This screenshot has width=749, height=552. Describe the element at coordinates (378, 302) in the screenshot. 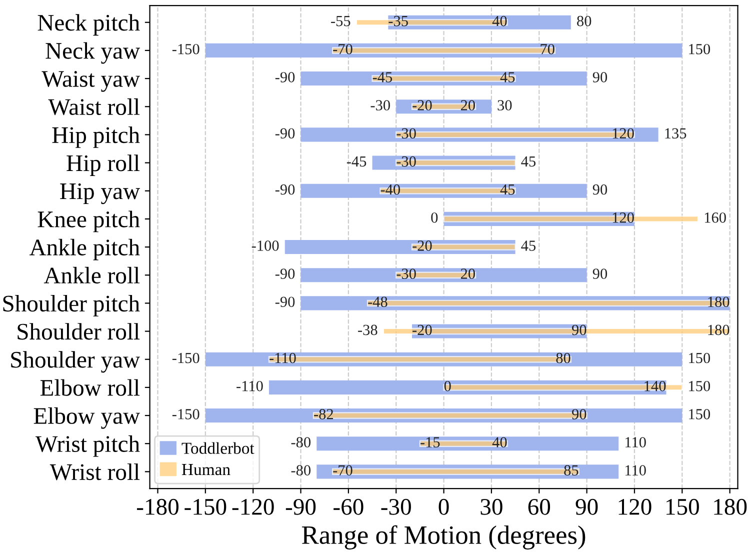

I see `annotation: -48` at that location.